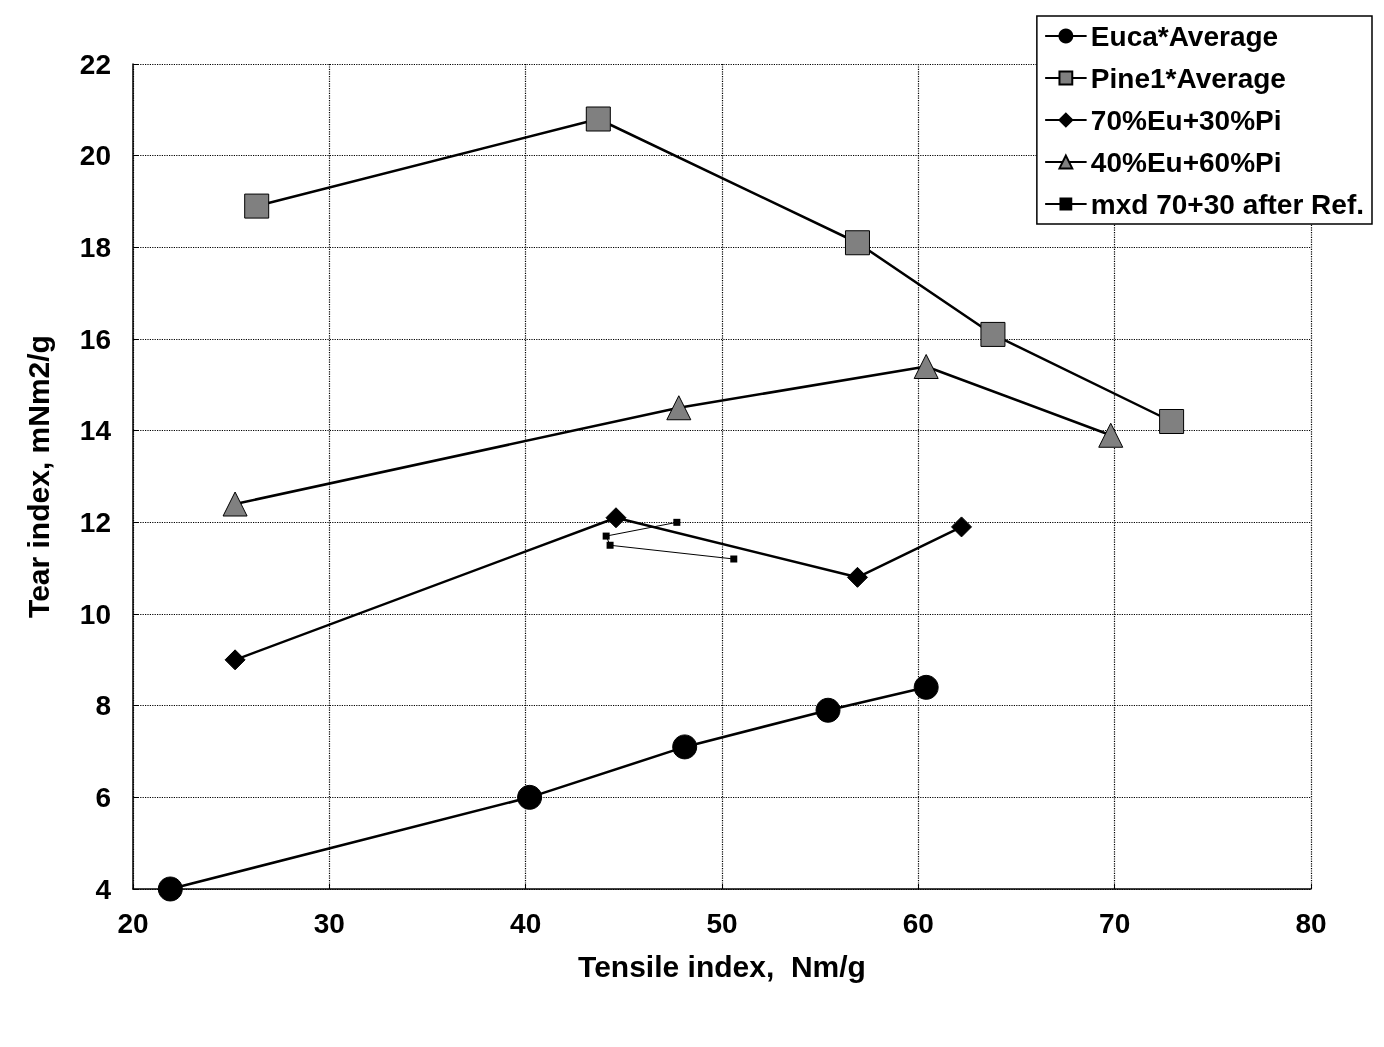 The height and width of the screenshot is (1047, 1384). What do you see at coordinates (1115, 923) in the screenshot?
I see `x-tick-label: 70` at bounding box center [1115, 923].